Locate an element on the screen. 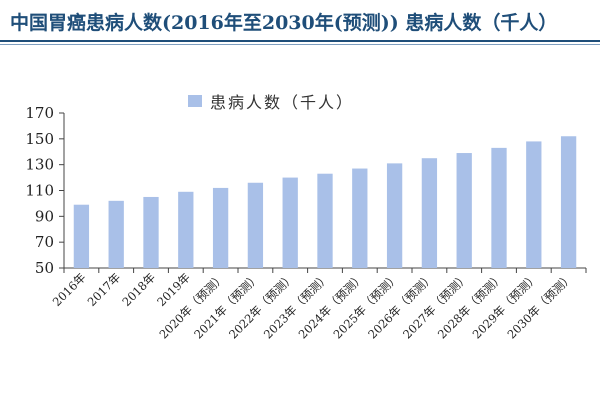 This screenshot has height=400, width=600. legend-swatch is located at coordinates (195, 101).